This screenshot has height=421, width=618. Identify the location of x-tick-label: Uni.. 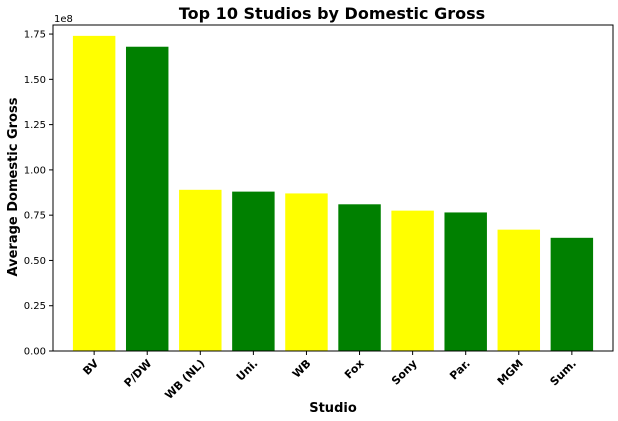
(247, 370).